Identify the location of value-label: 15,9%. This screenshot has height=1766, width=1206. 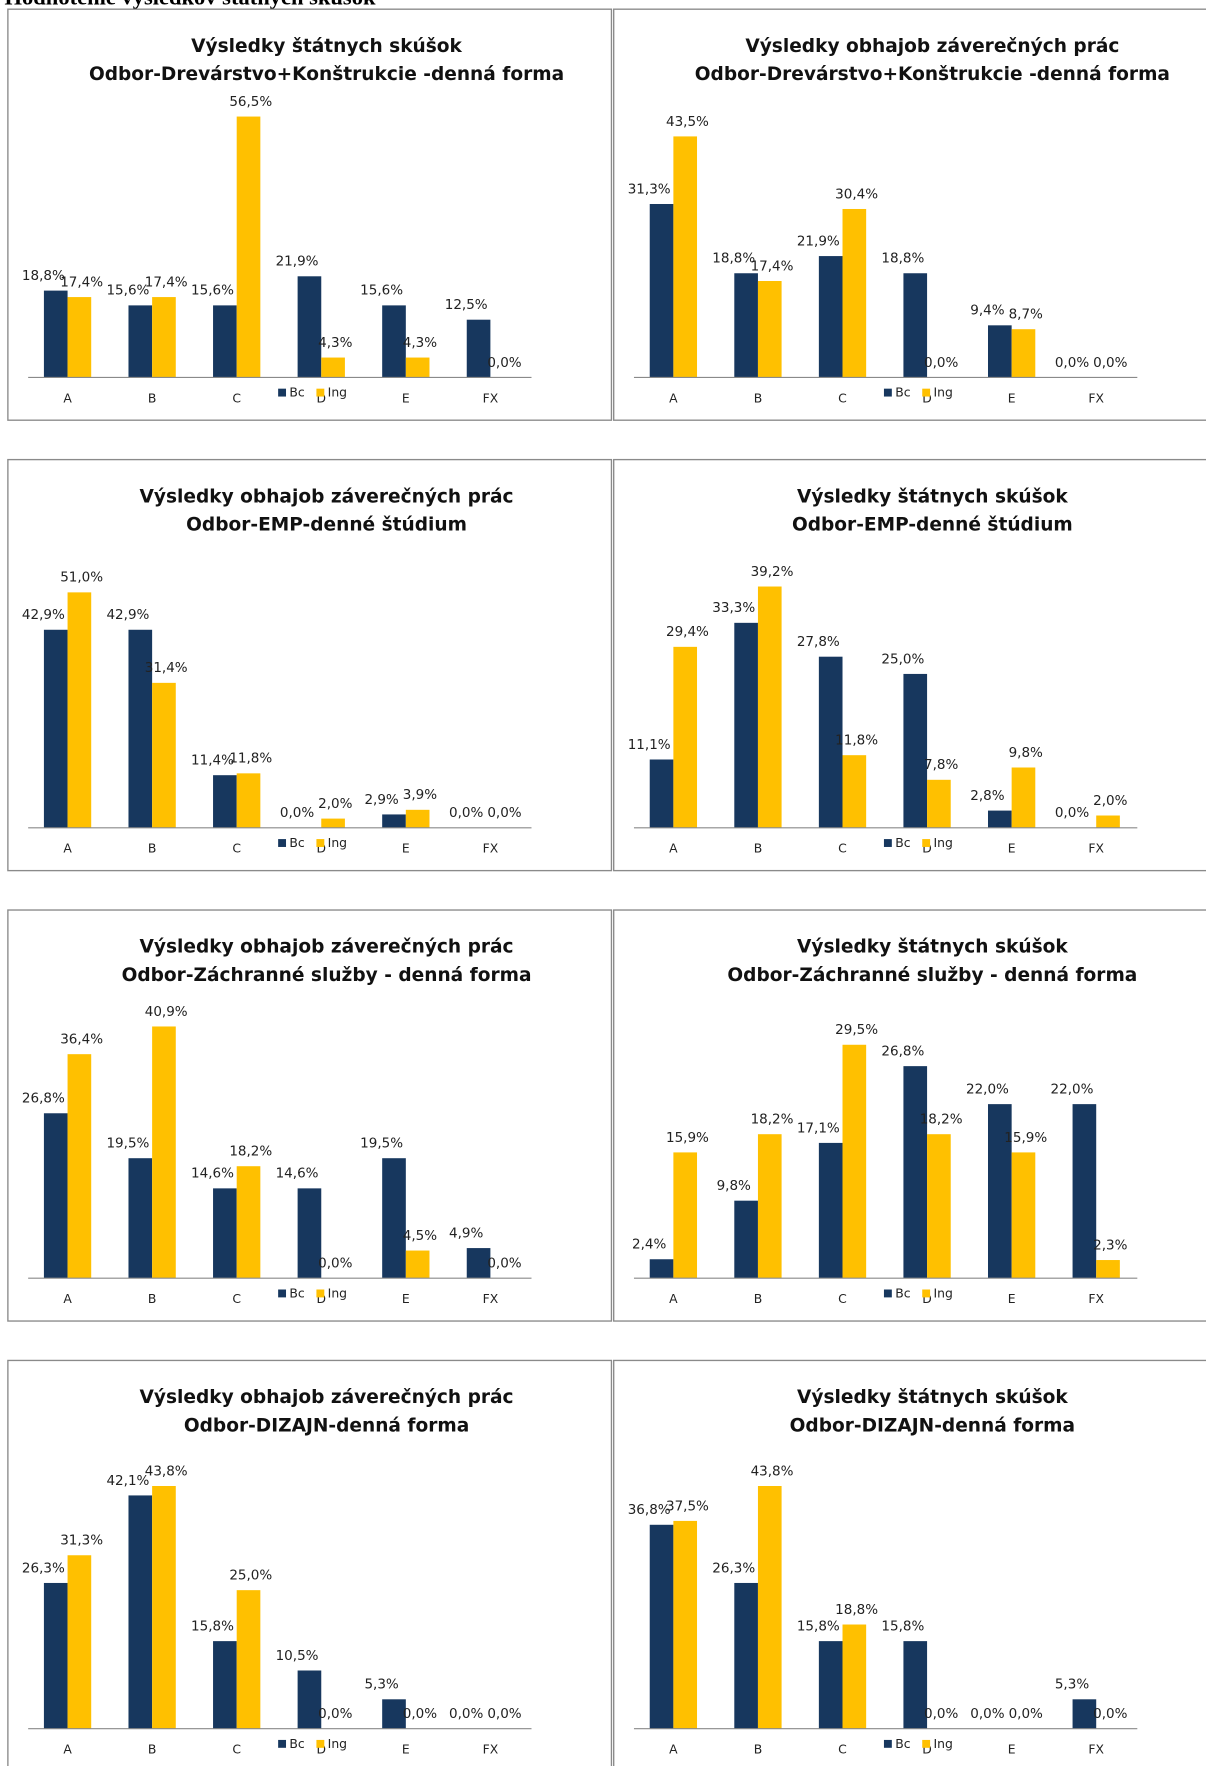
(687, 1138).